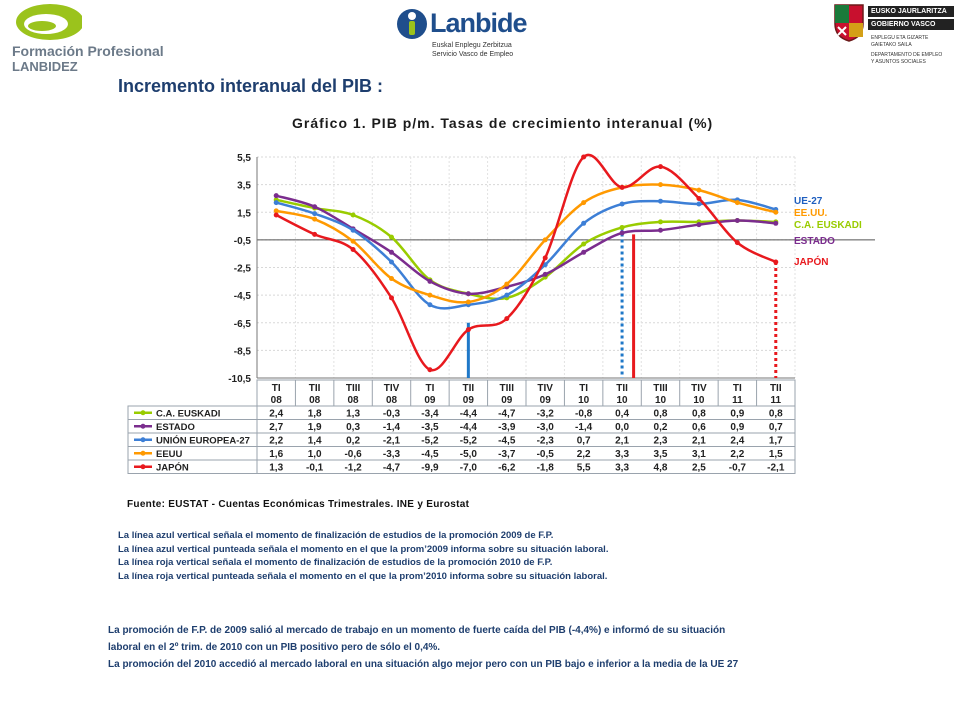  Describe the element at coordinates (49, 22) in the screenshot. I see `fp-leaf-icon` at that location.